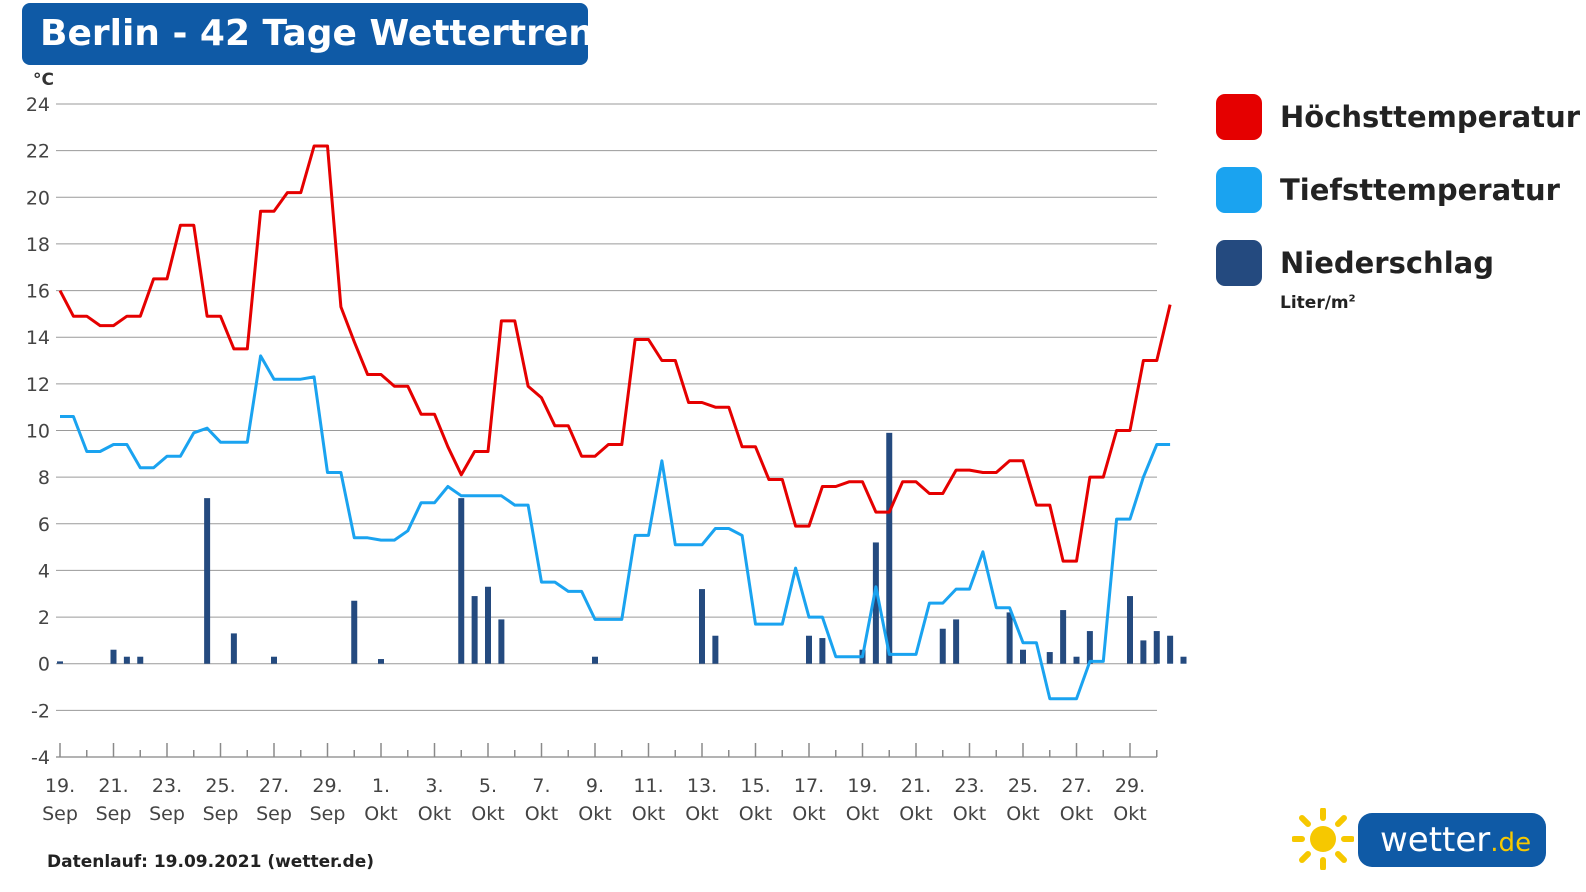 Image resolution: width=1586 pixels, height=892 pixels. I want to click on y-tick-label: 20, so click(38, 198).